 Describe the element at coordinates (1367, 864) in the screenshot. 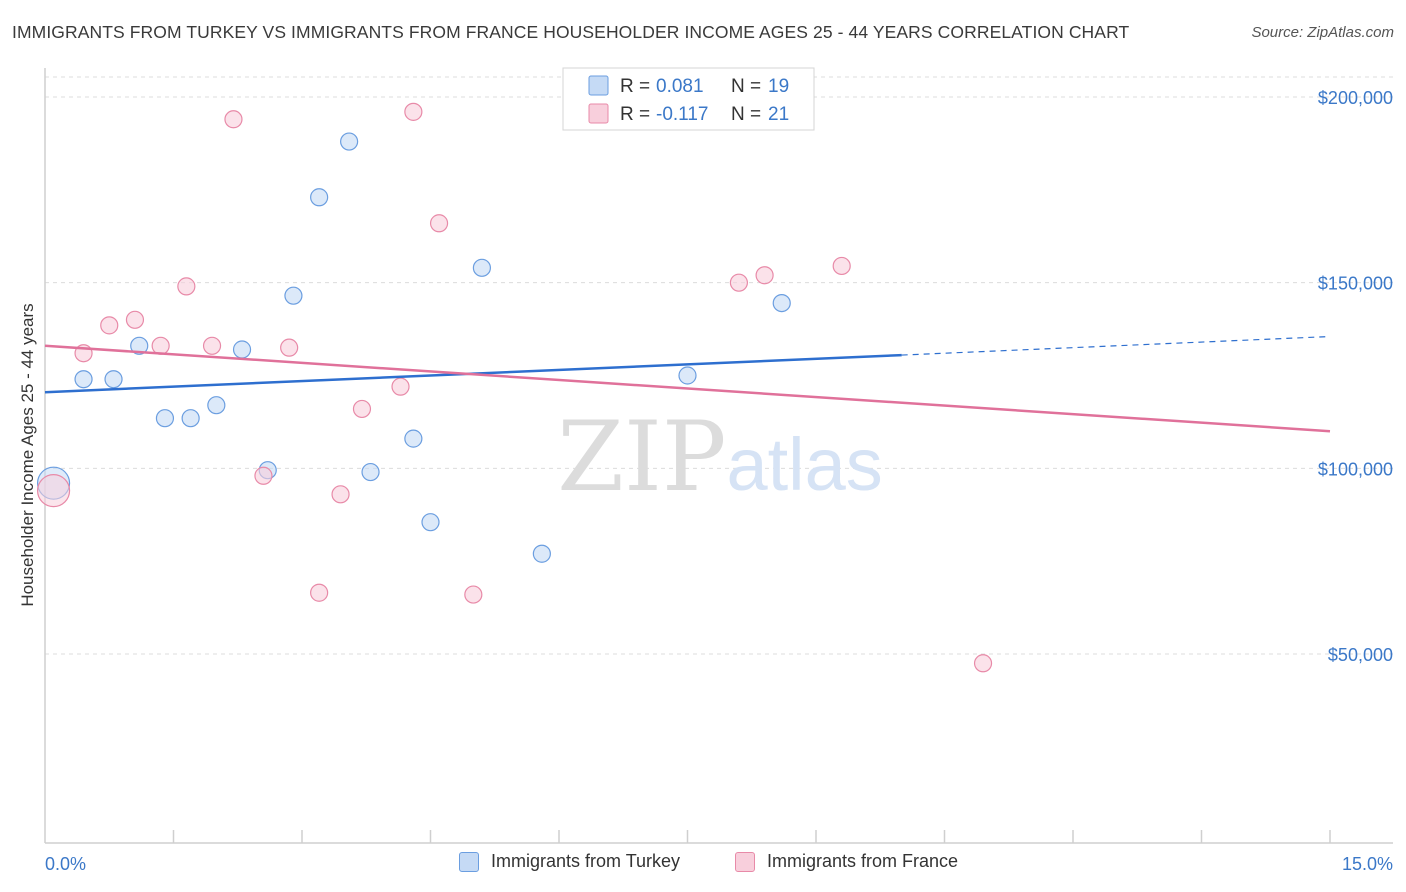

I see `x-tick-label-right: 15.0%` at that location.